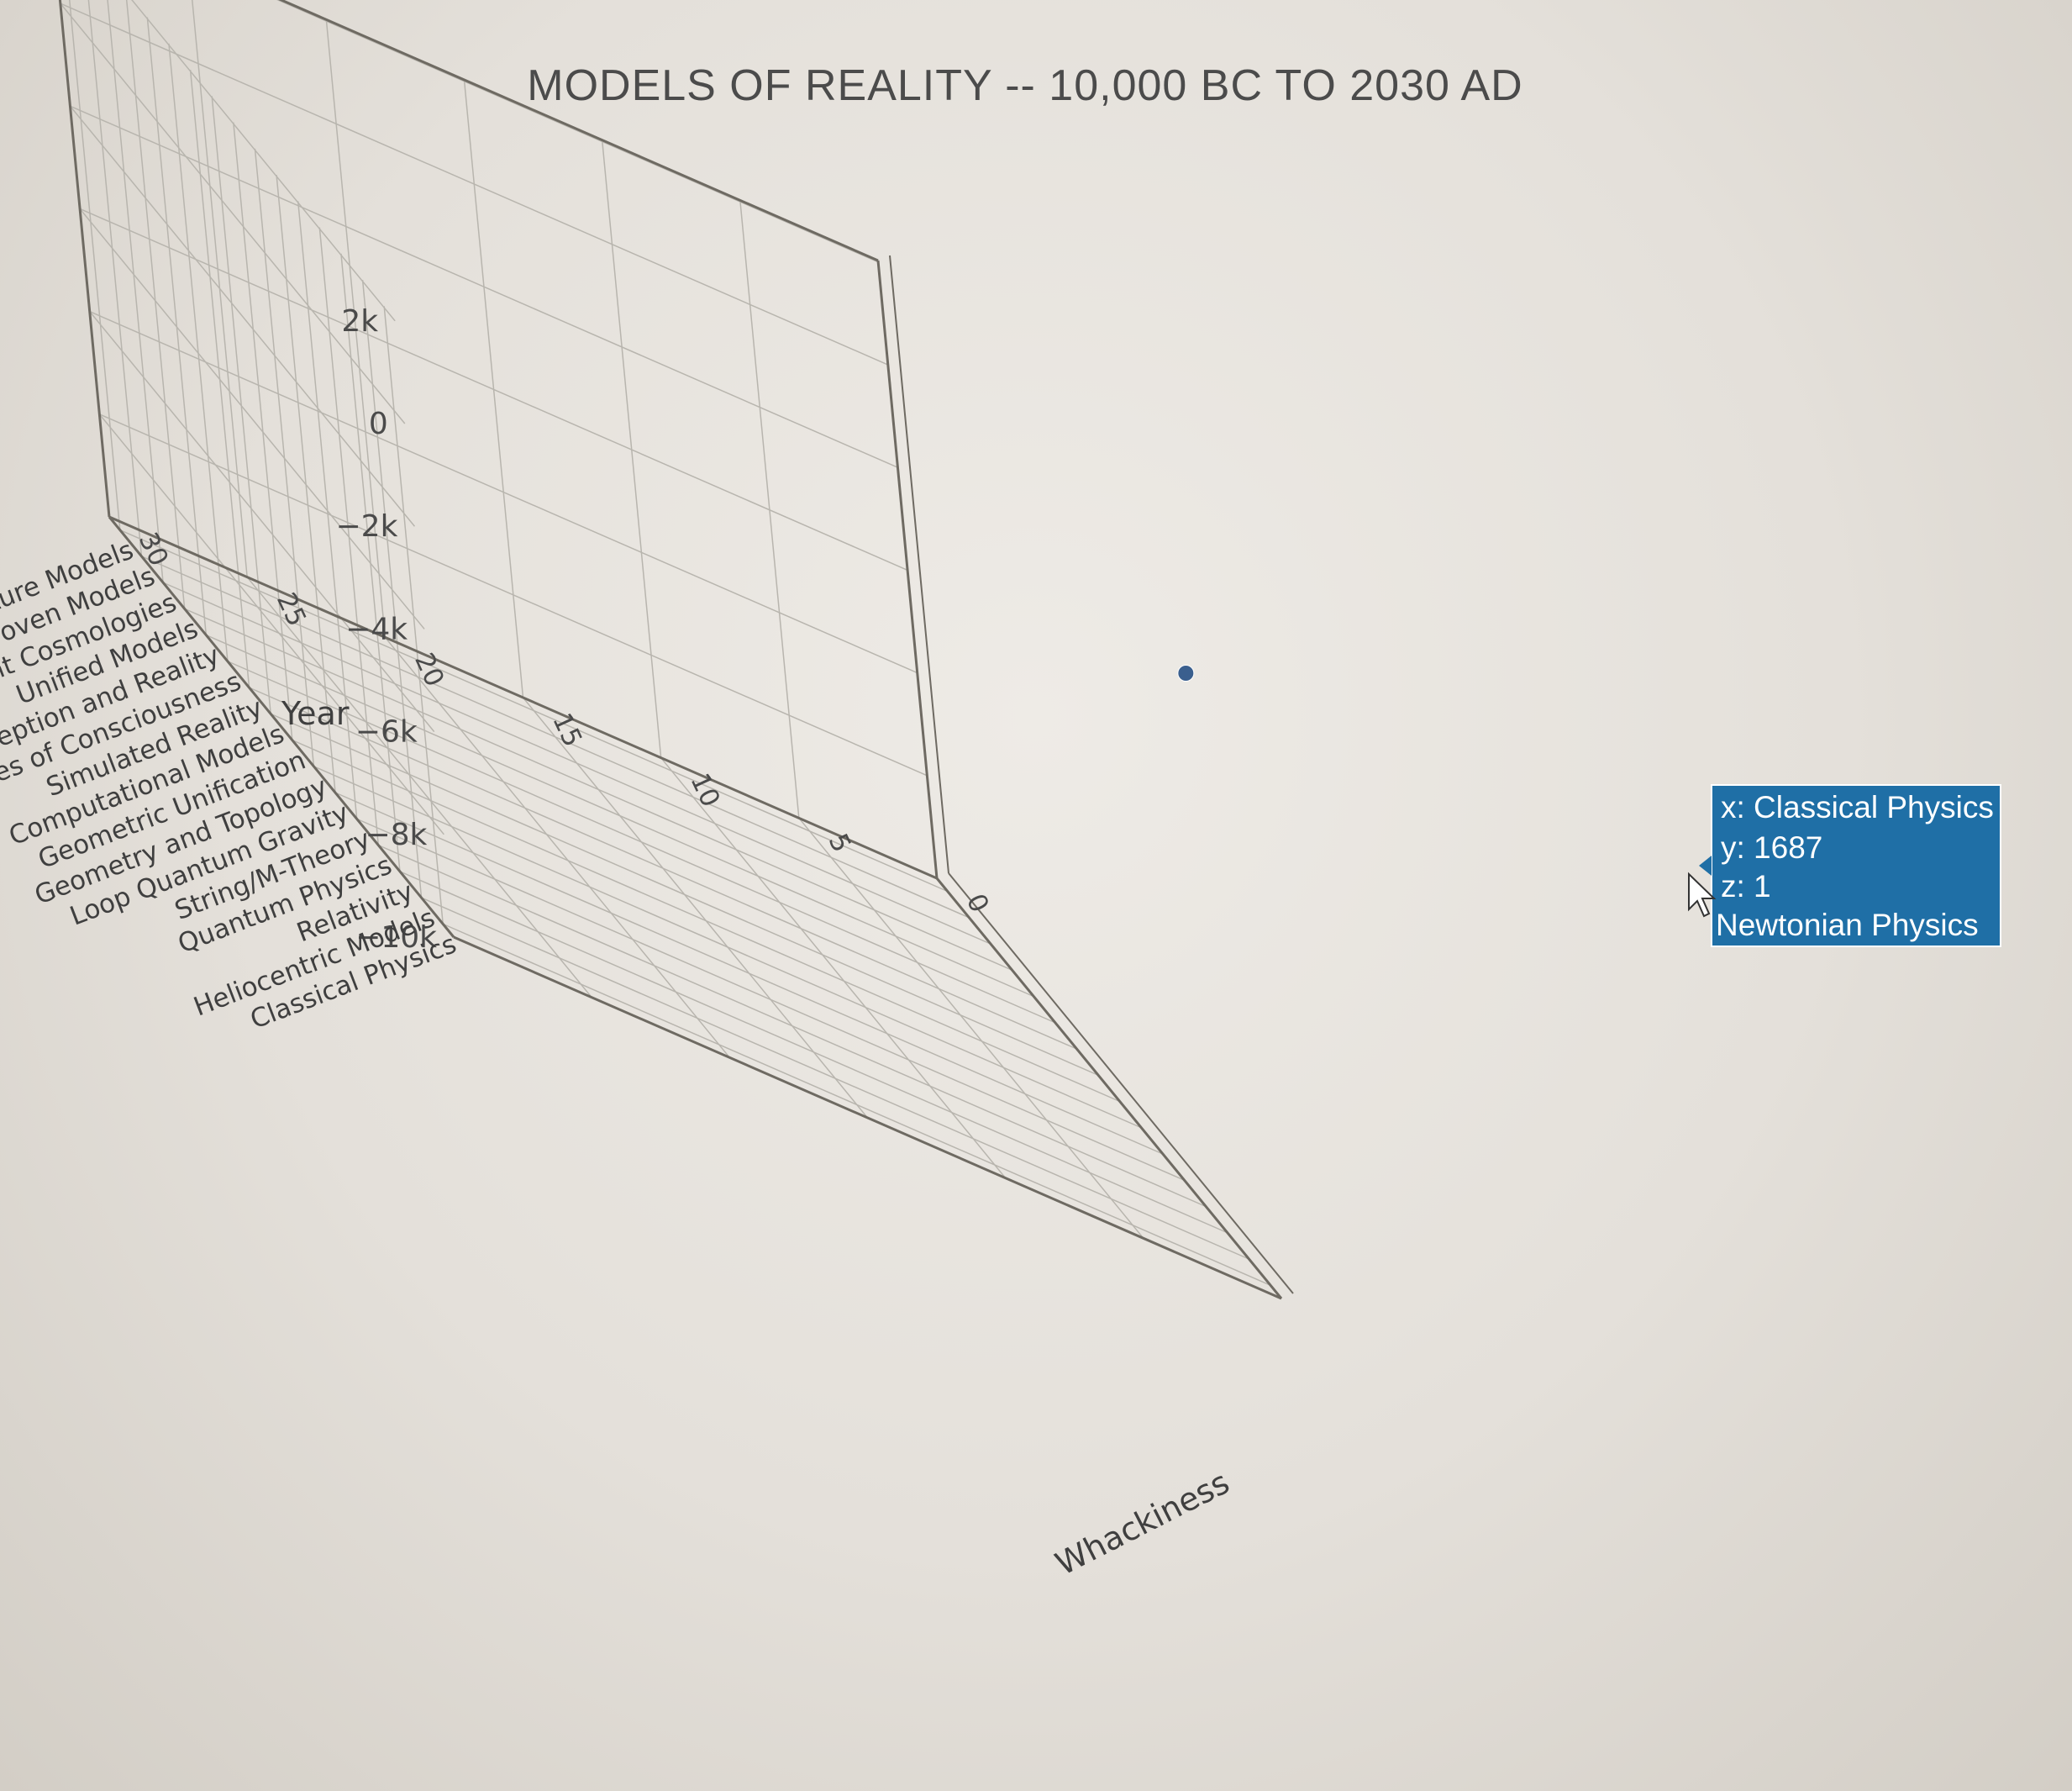 The height and width of the screenshot is (1791, 2072). Describe the element at coordinates (386, 732) in the screenshot. I see `y-tick-label: −6k` at that location.